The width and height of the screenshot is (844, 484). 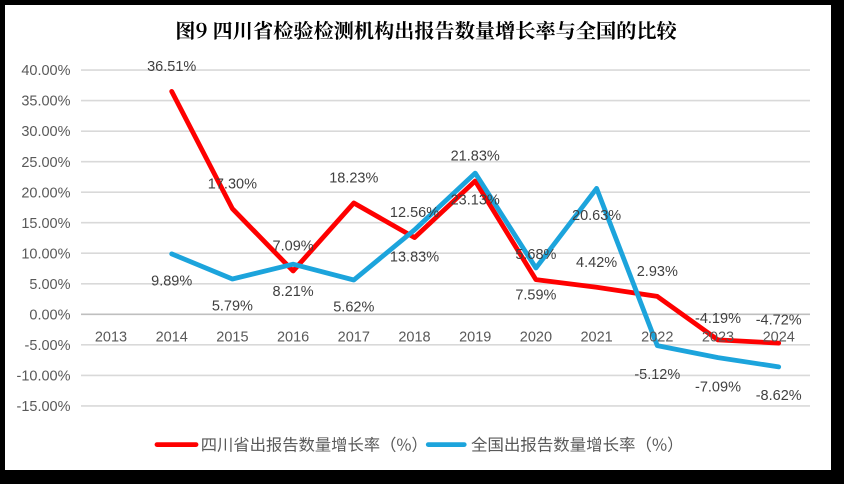 What do you see at coordinates (171, 67) in the screenshot?
I see `svg-text: 36.51%` at bounding box center [171, 67].